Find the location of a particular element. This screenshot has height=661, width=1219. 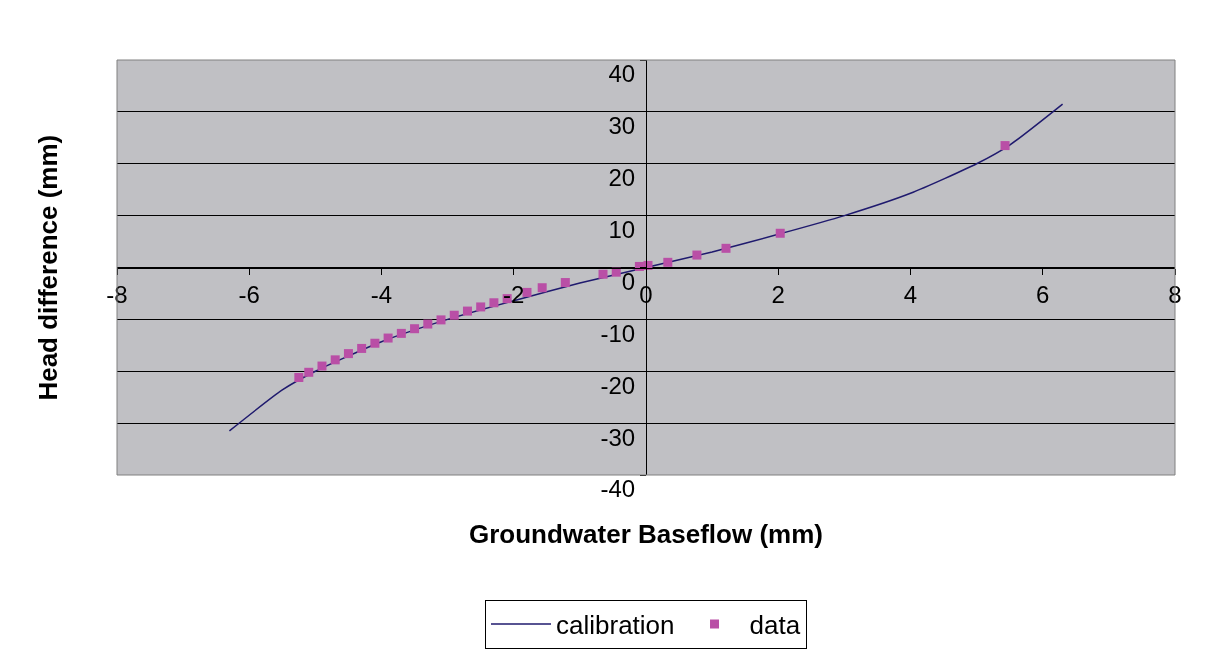

x-tick-label: 8 is located at coordinates (1175, 295).